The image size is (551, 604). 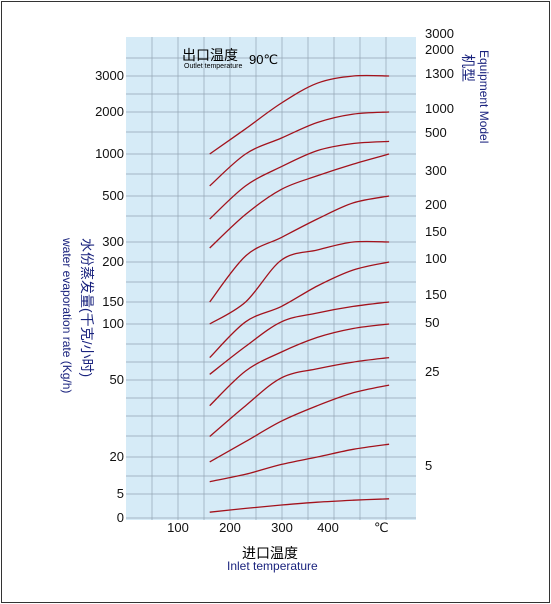 I want to click on y-tick-label: 20, so click(x=117, y=456).